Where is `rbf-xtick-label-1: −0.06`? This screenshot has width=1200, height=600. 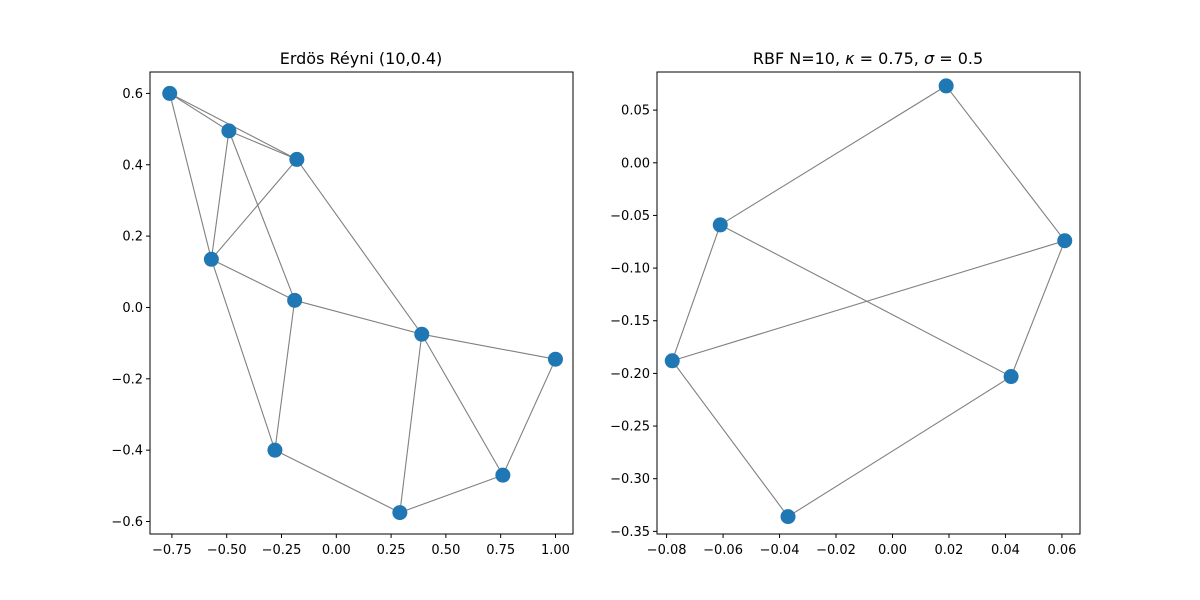 rbf-xtick-label-1: −0.06 is located at coordinates (723, 550).